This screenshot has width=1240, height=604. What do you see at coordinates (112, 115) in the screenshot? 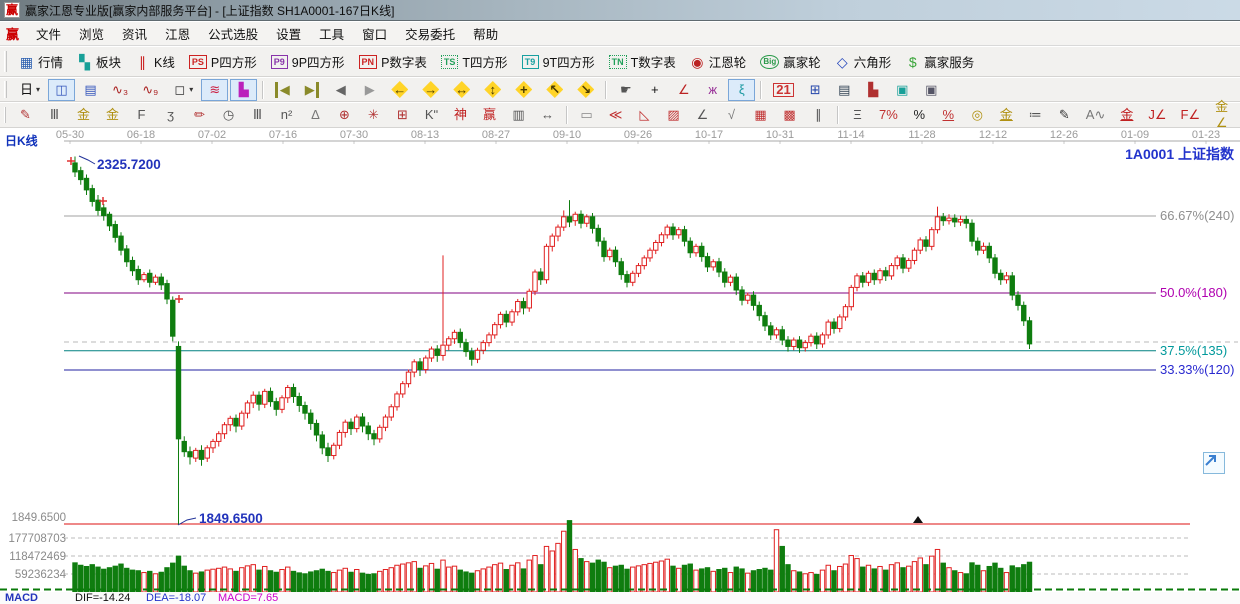
I see `gold-ratio-grid2-tool: 金` at bounding box center [112, 115].